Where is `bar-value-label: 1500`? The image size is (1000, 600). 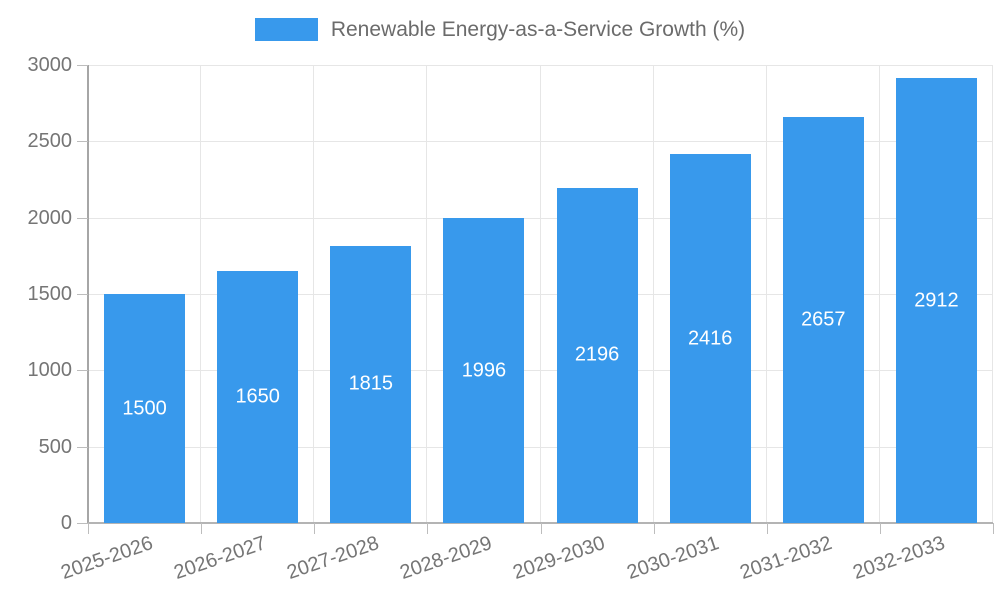 bar-value-label: 1500 is located at coordinates (144, 408).